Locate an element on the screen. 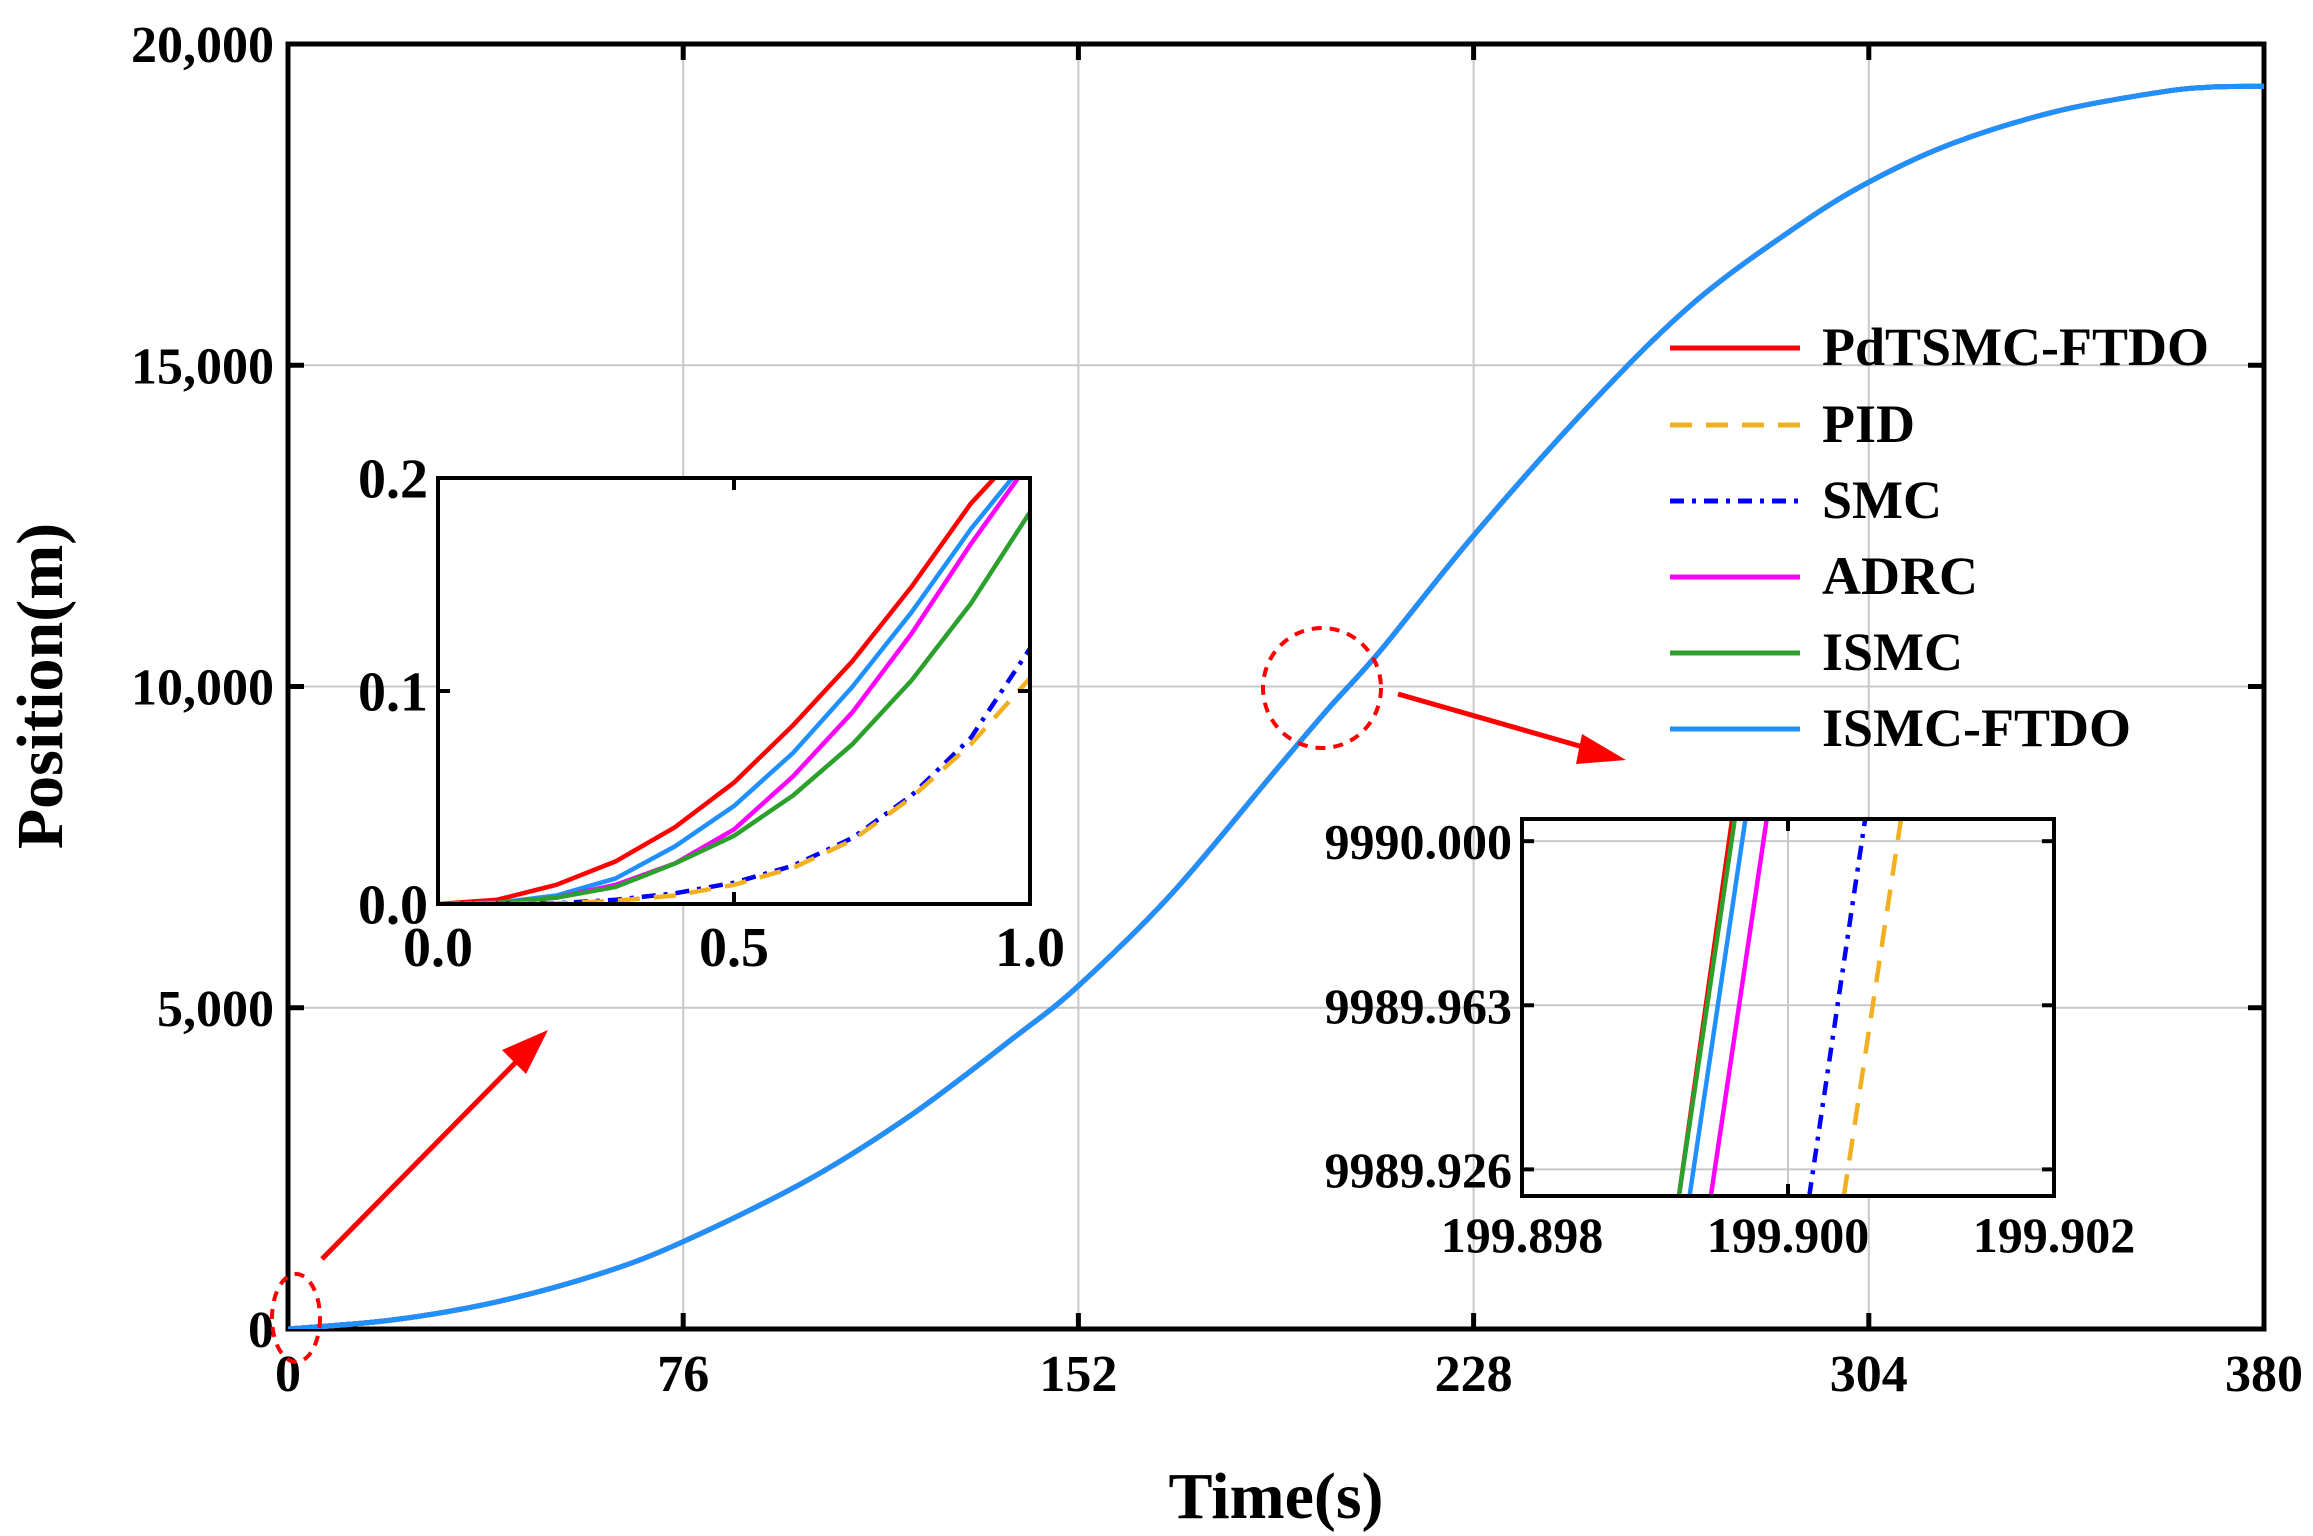 The width and height of the screenshot is (2313, 1536). inset-mid-series-smc is located at coordinates (1837, 1007).